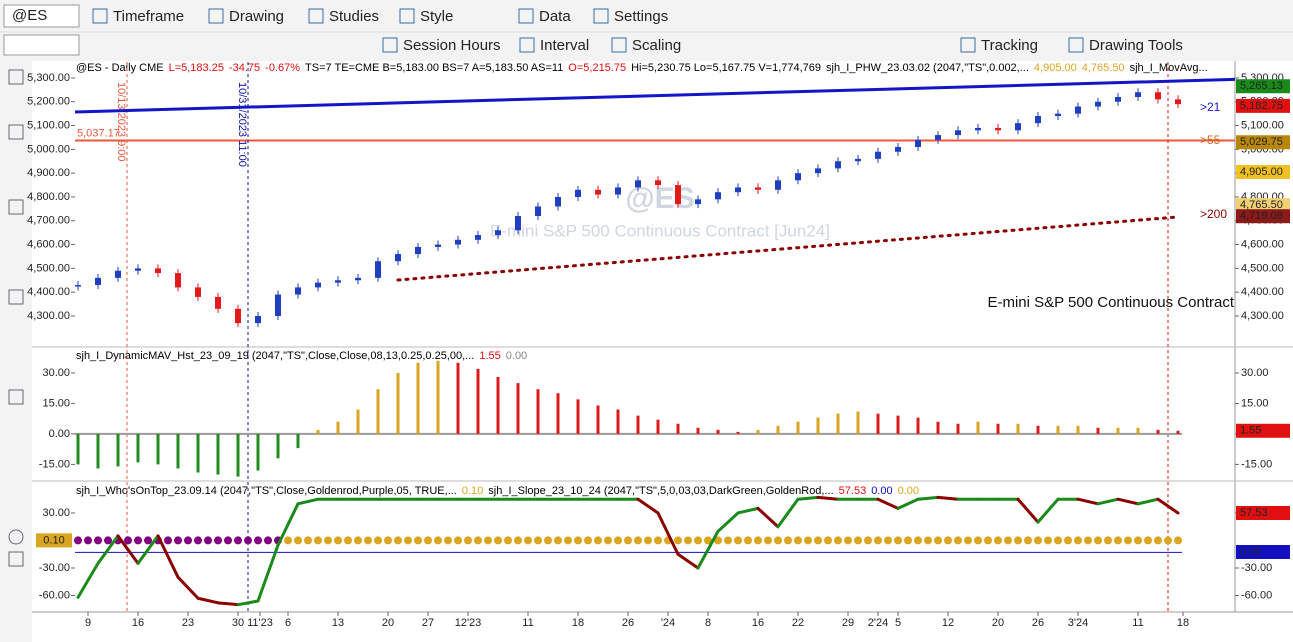 Image resolution: width=1293 pixels, height=642 pixels. I want to click on toolbar-button: Tracking, so click(1009, 45).